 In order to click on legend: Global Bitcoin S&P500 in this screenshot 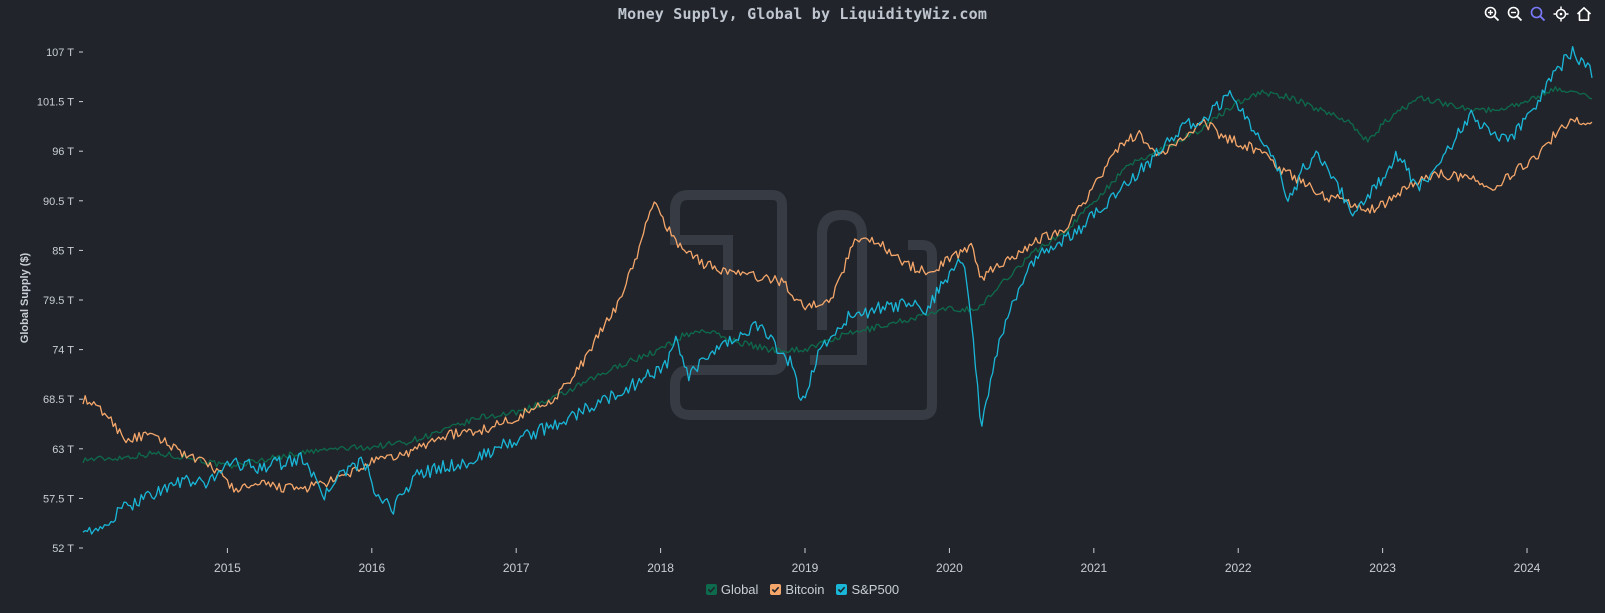, I will do `click(802, 589)`.